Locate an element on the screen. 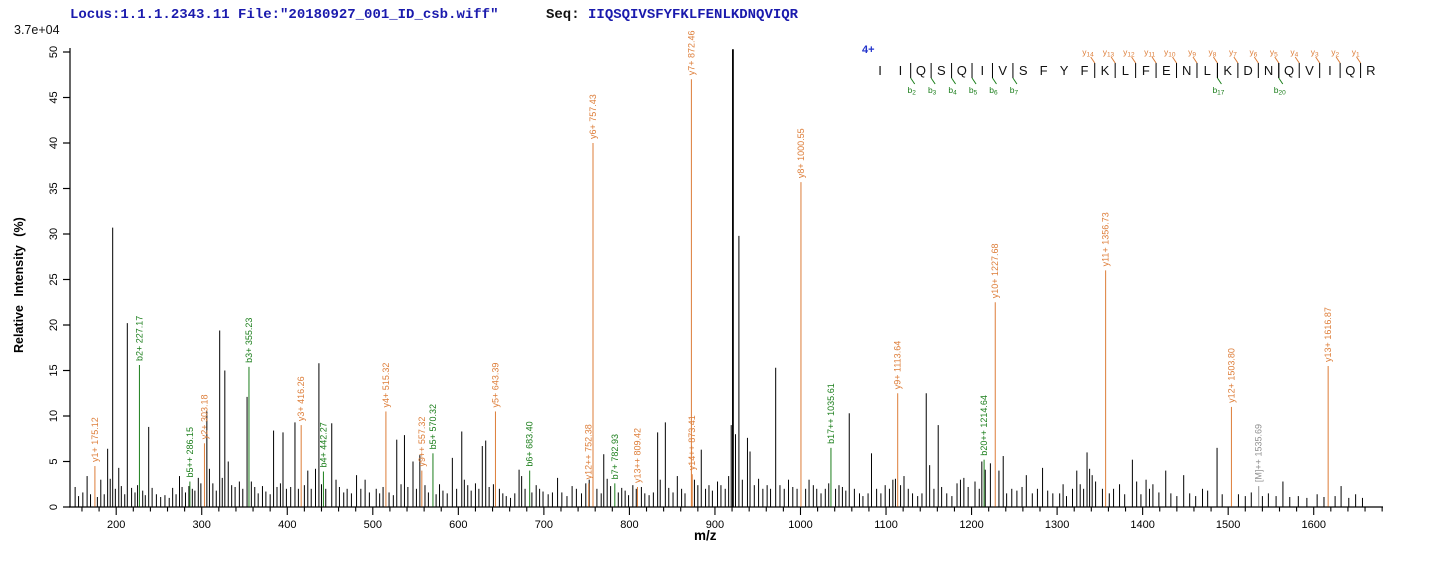  y-axis-tick-label: 25 is located at coordinates (54, 279).